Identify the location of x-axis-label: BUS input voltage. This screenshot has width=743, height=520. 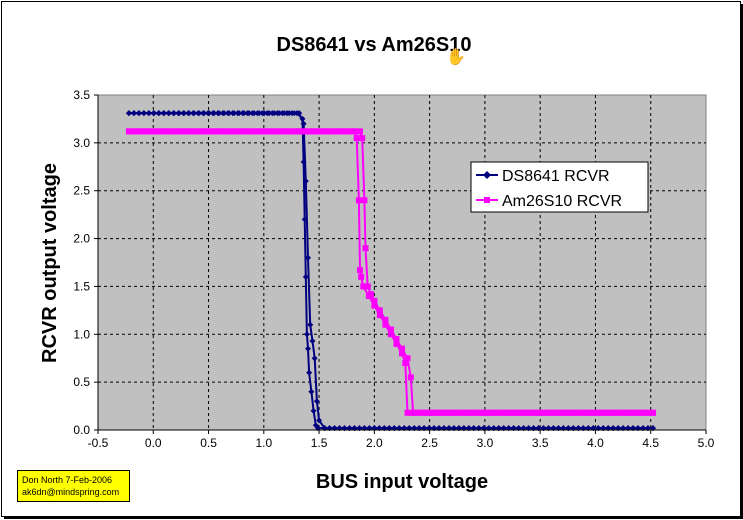
(402, 482).